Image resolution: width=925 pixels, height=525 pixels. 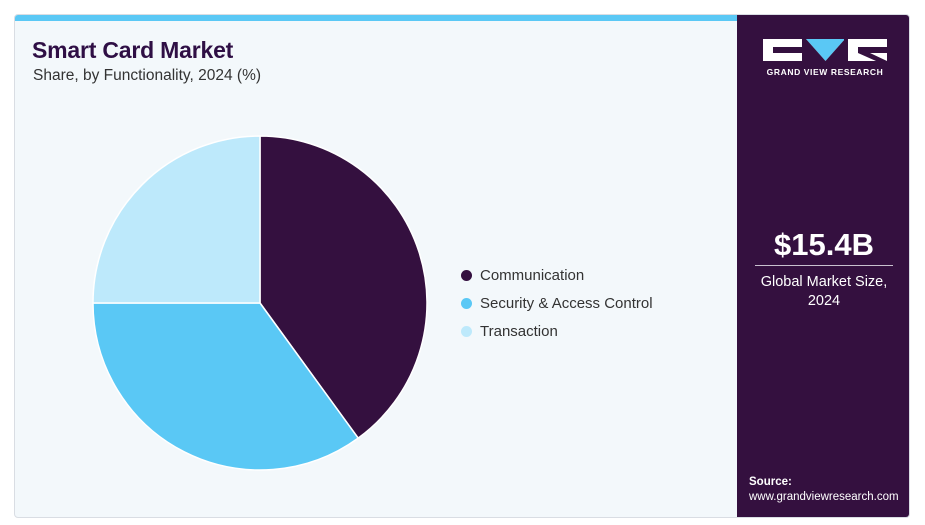 What do you see at coordinates (133, 50) in the screenshot?
I see `chart-title: Smart Card Market` at bounding box center [133, 50].